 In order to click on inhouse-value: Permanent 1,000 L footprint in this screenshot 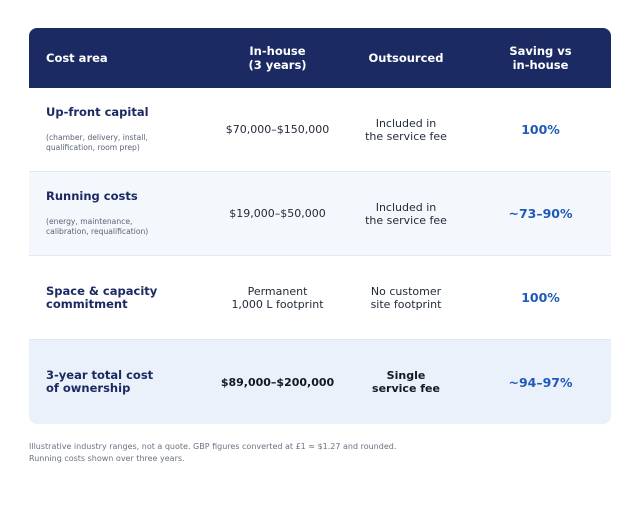, I will do `click(277, 298)`.